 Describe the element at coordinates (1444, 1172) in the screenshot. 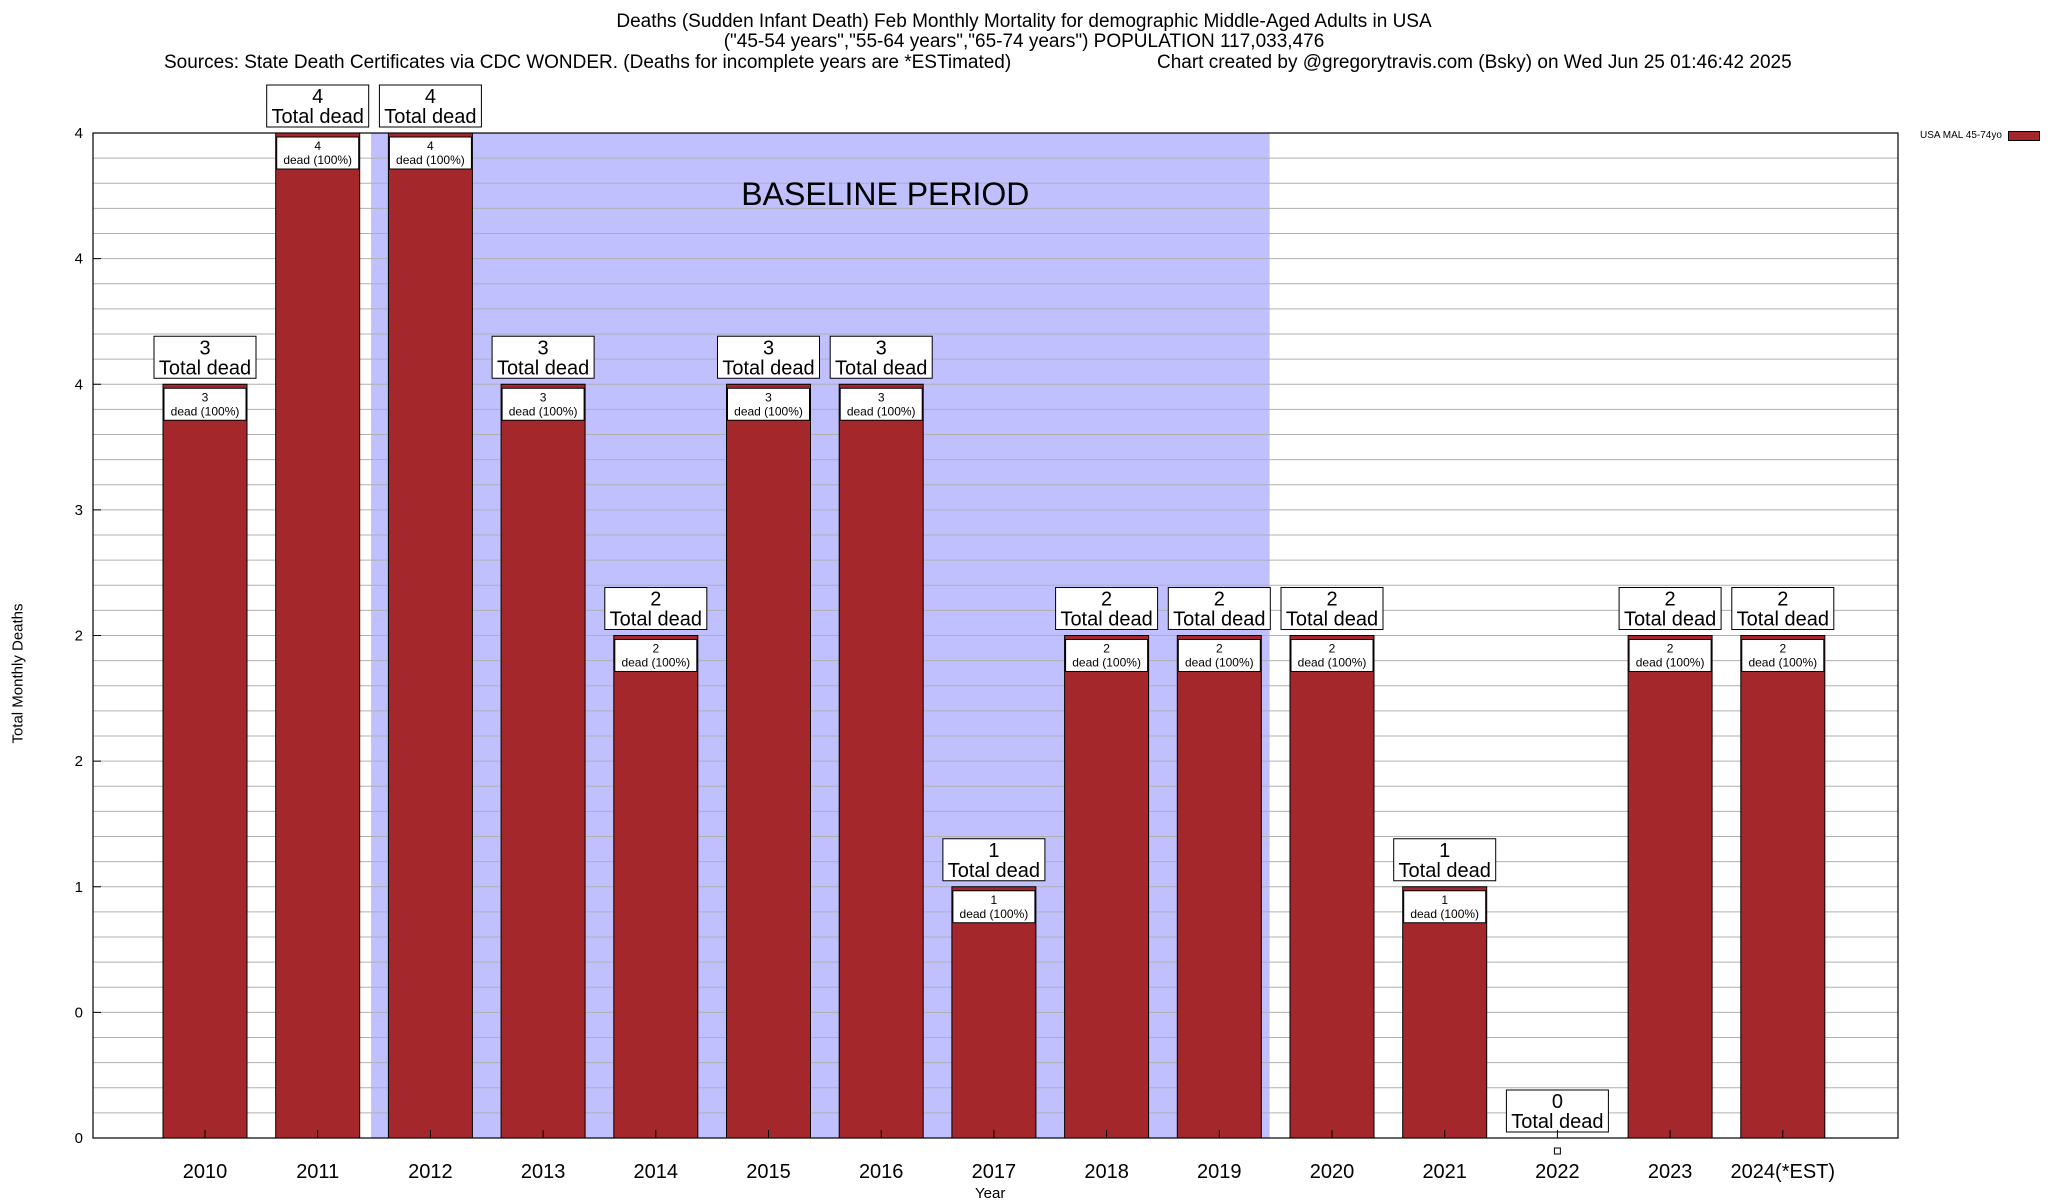

I see `x-tick-label: 2021` at that location.